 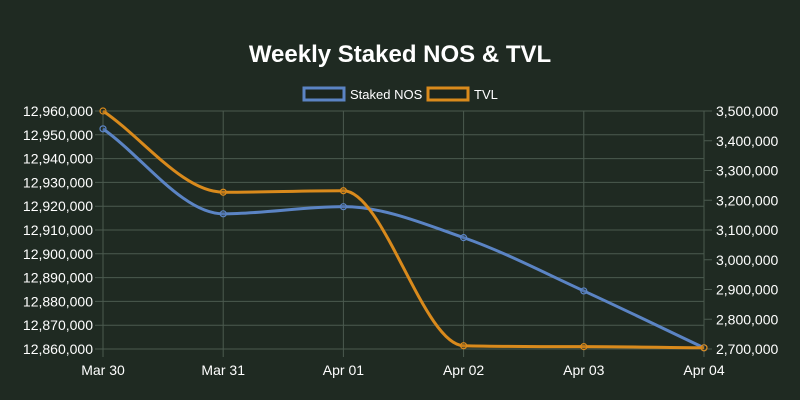 I want to click on y-left-tick-label: 12,940,000, so click(x=58, y=159).